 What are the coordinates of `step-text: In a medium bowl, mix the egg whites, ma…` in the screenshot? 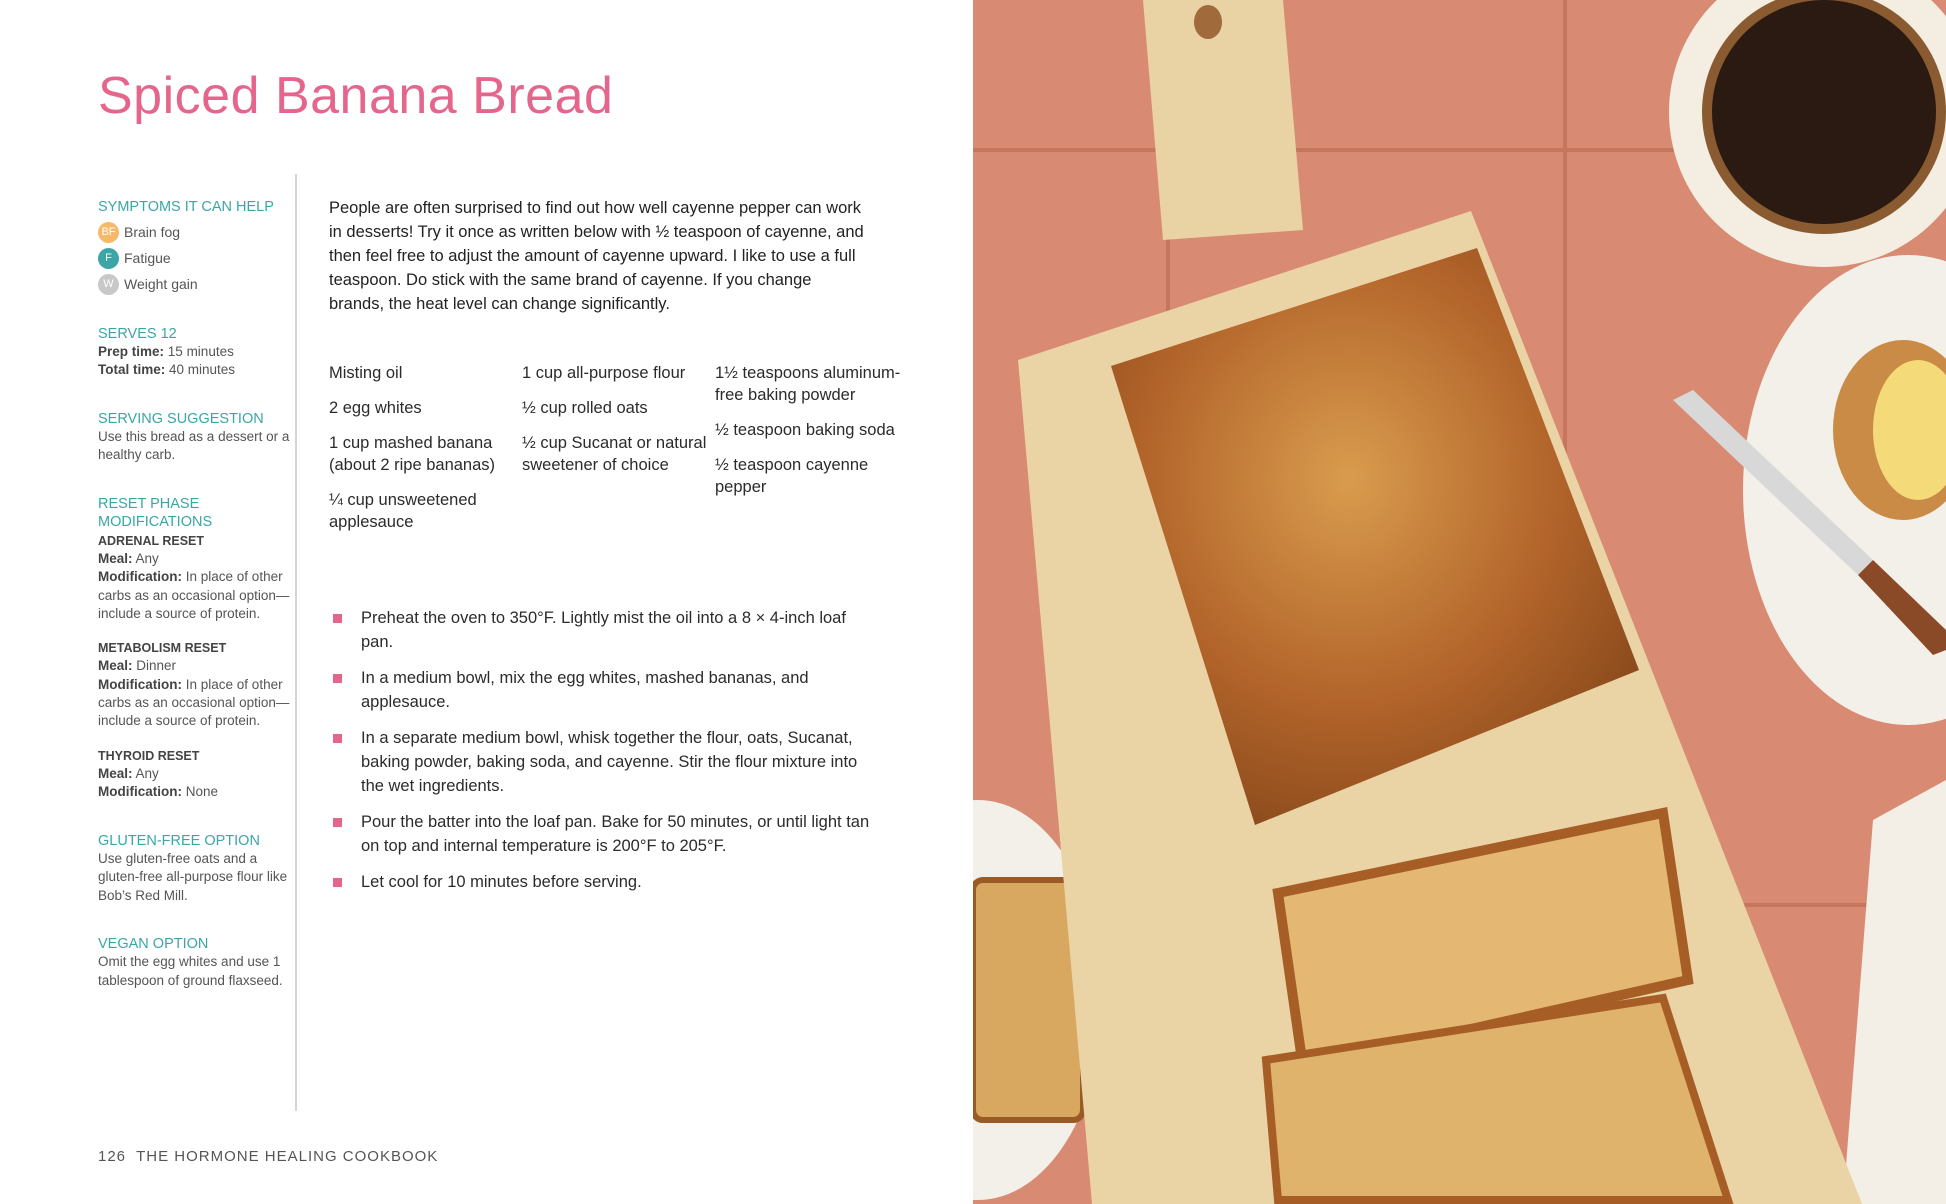 It's located at (585, 690).